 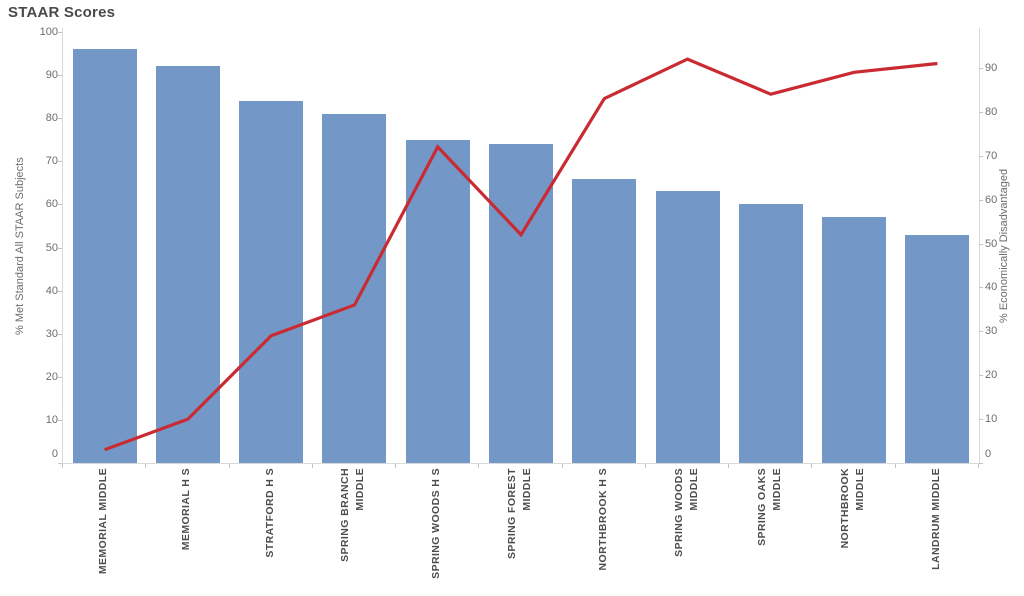 What do you see at coordinates (678, 512) in the screenshot?
I see `x-axis-category-label-line: SPRING WOODS` at bounding box center [678, 512].